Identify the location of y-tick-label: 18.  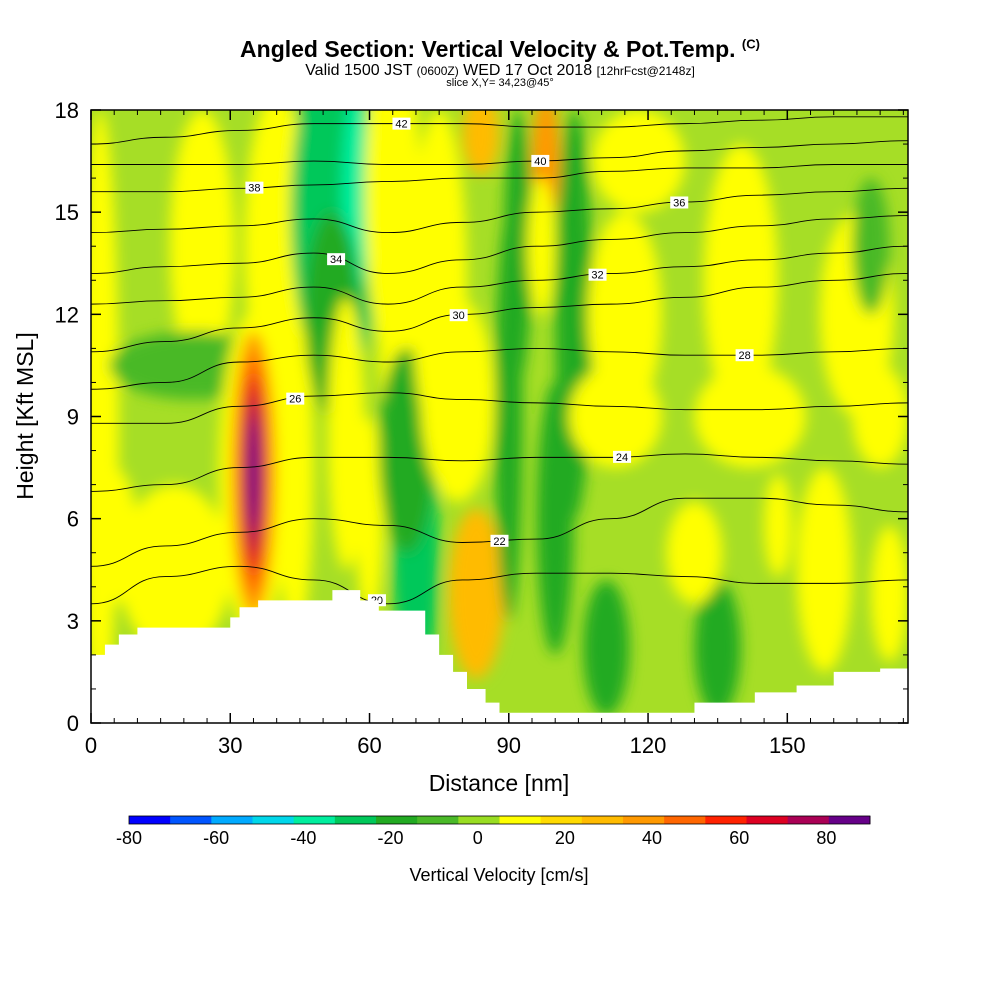
(67, 110).